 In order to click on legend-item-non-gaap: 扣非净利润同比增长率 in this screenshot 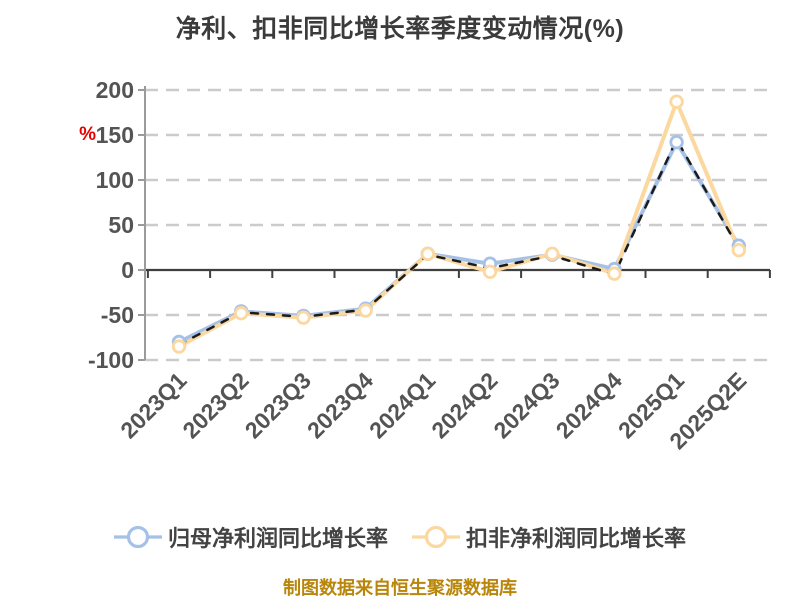, I will do `click(549, 537)`.